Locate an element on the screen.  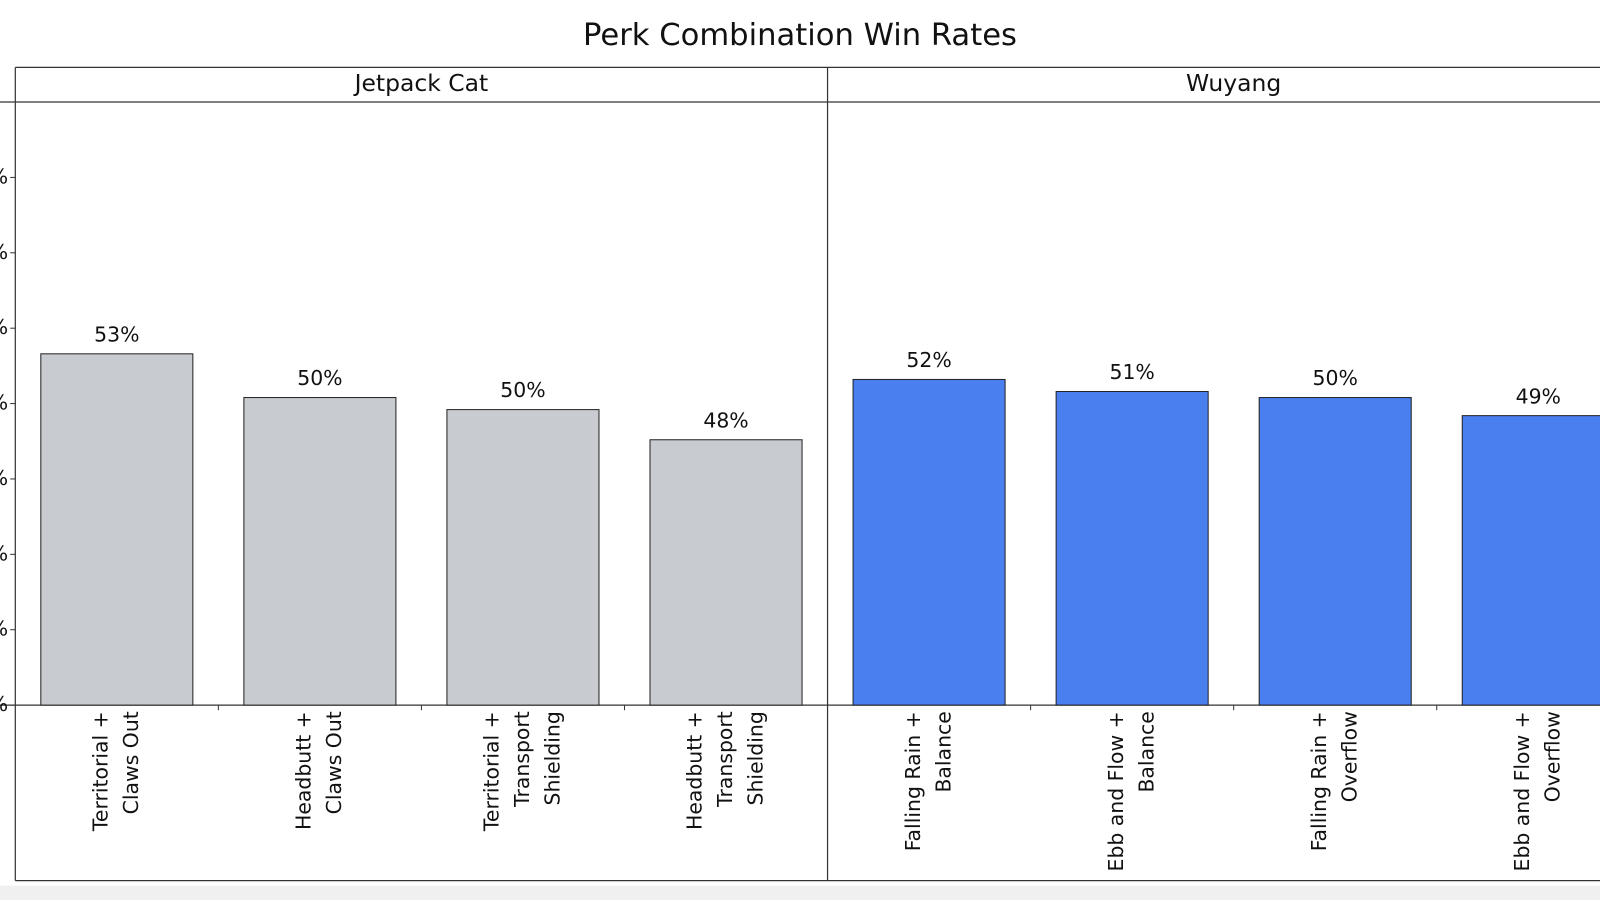
value-label: 48% is located at coordinates (725, 420).